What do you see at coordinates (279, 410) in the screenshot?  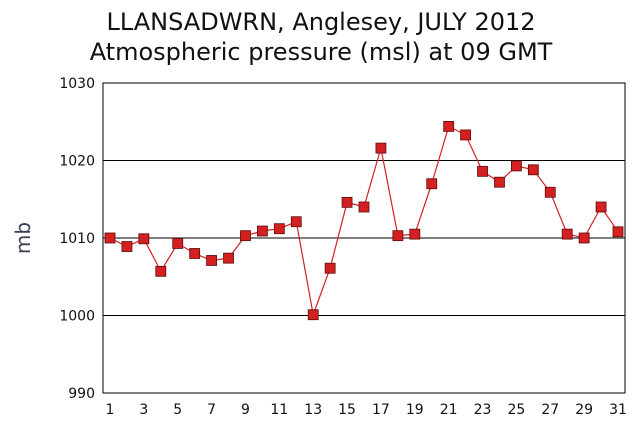 I see `x-tick-label: 11` at bounding box center [279, 410].